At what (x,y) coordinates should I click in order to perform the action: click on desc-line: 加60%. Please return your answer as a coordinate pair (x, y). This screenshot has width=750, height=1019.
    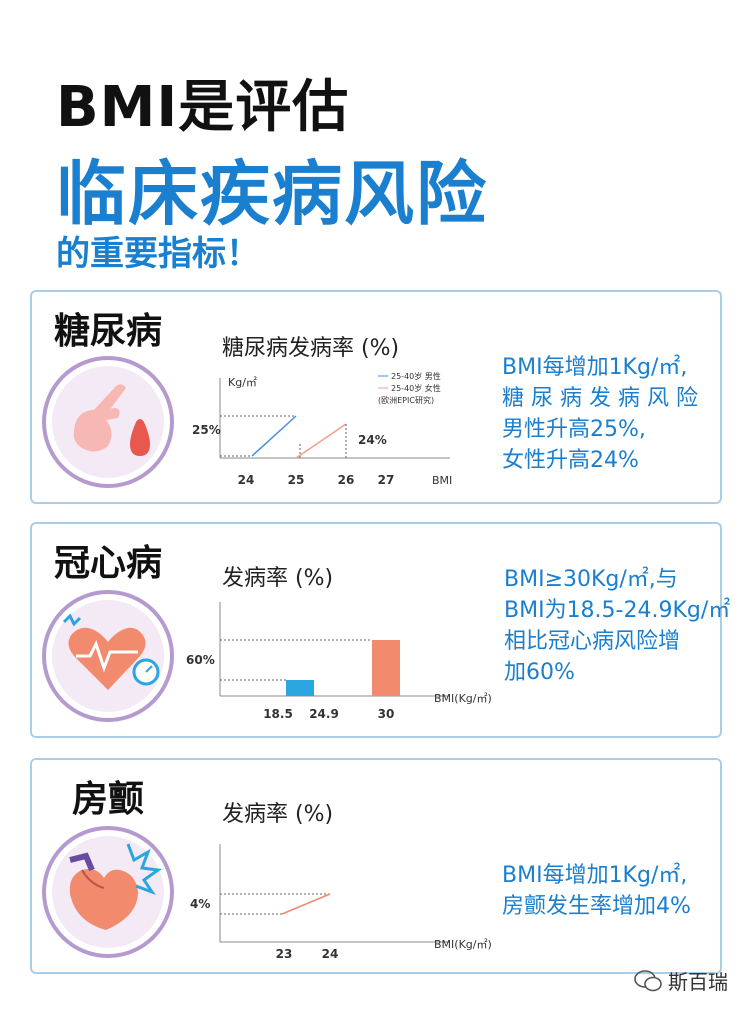
    Looking at the image, I should click on (539, 672).